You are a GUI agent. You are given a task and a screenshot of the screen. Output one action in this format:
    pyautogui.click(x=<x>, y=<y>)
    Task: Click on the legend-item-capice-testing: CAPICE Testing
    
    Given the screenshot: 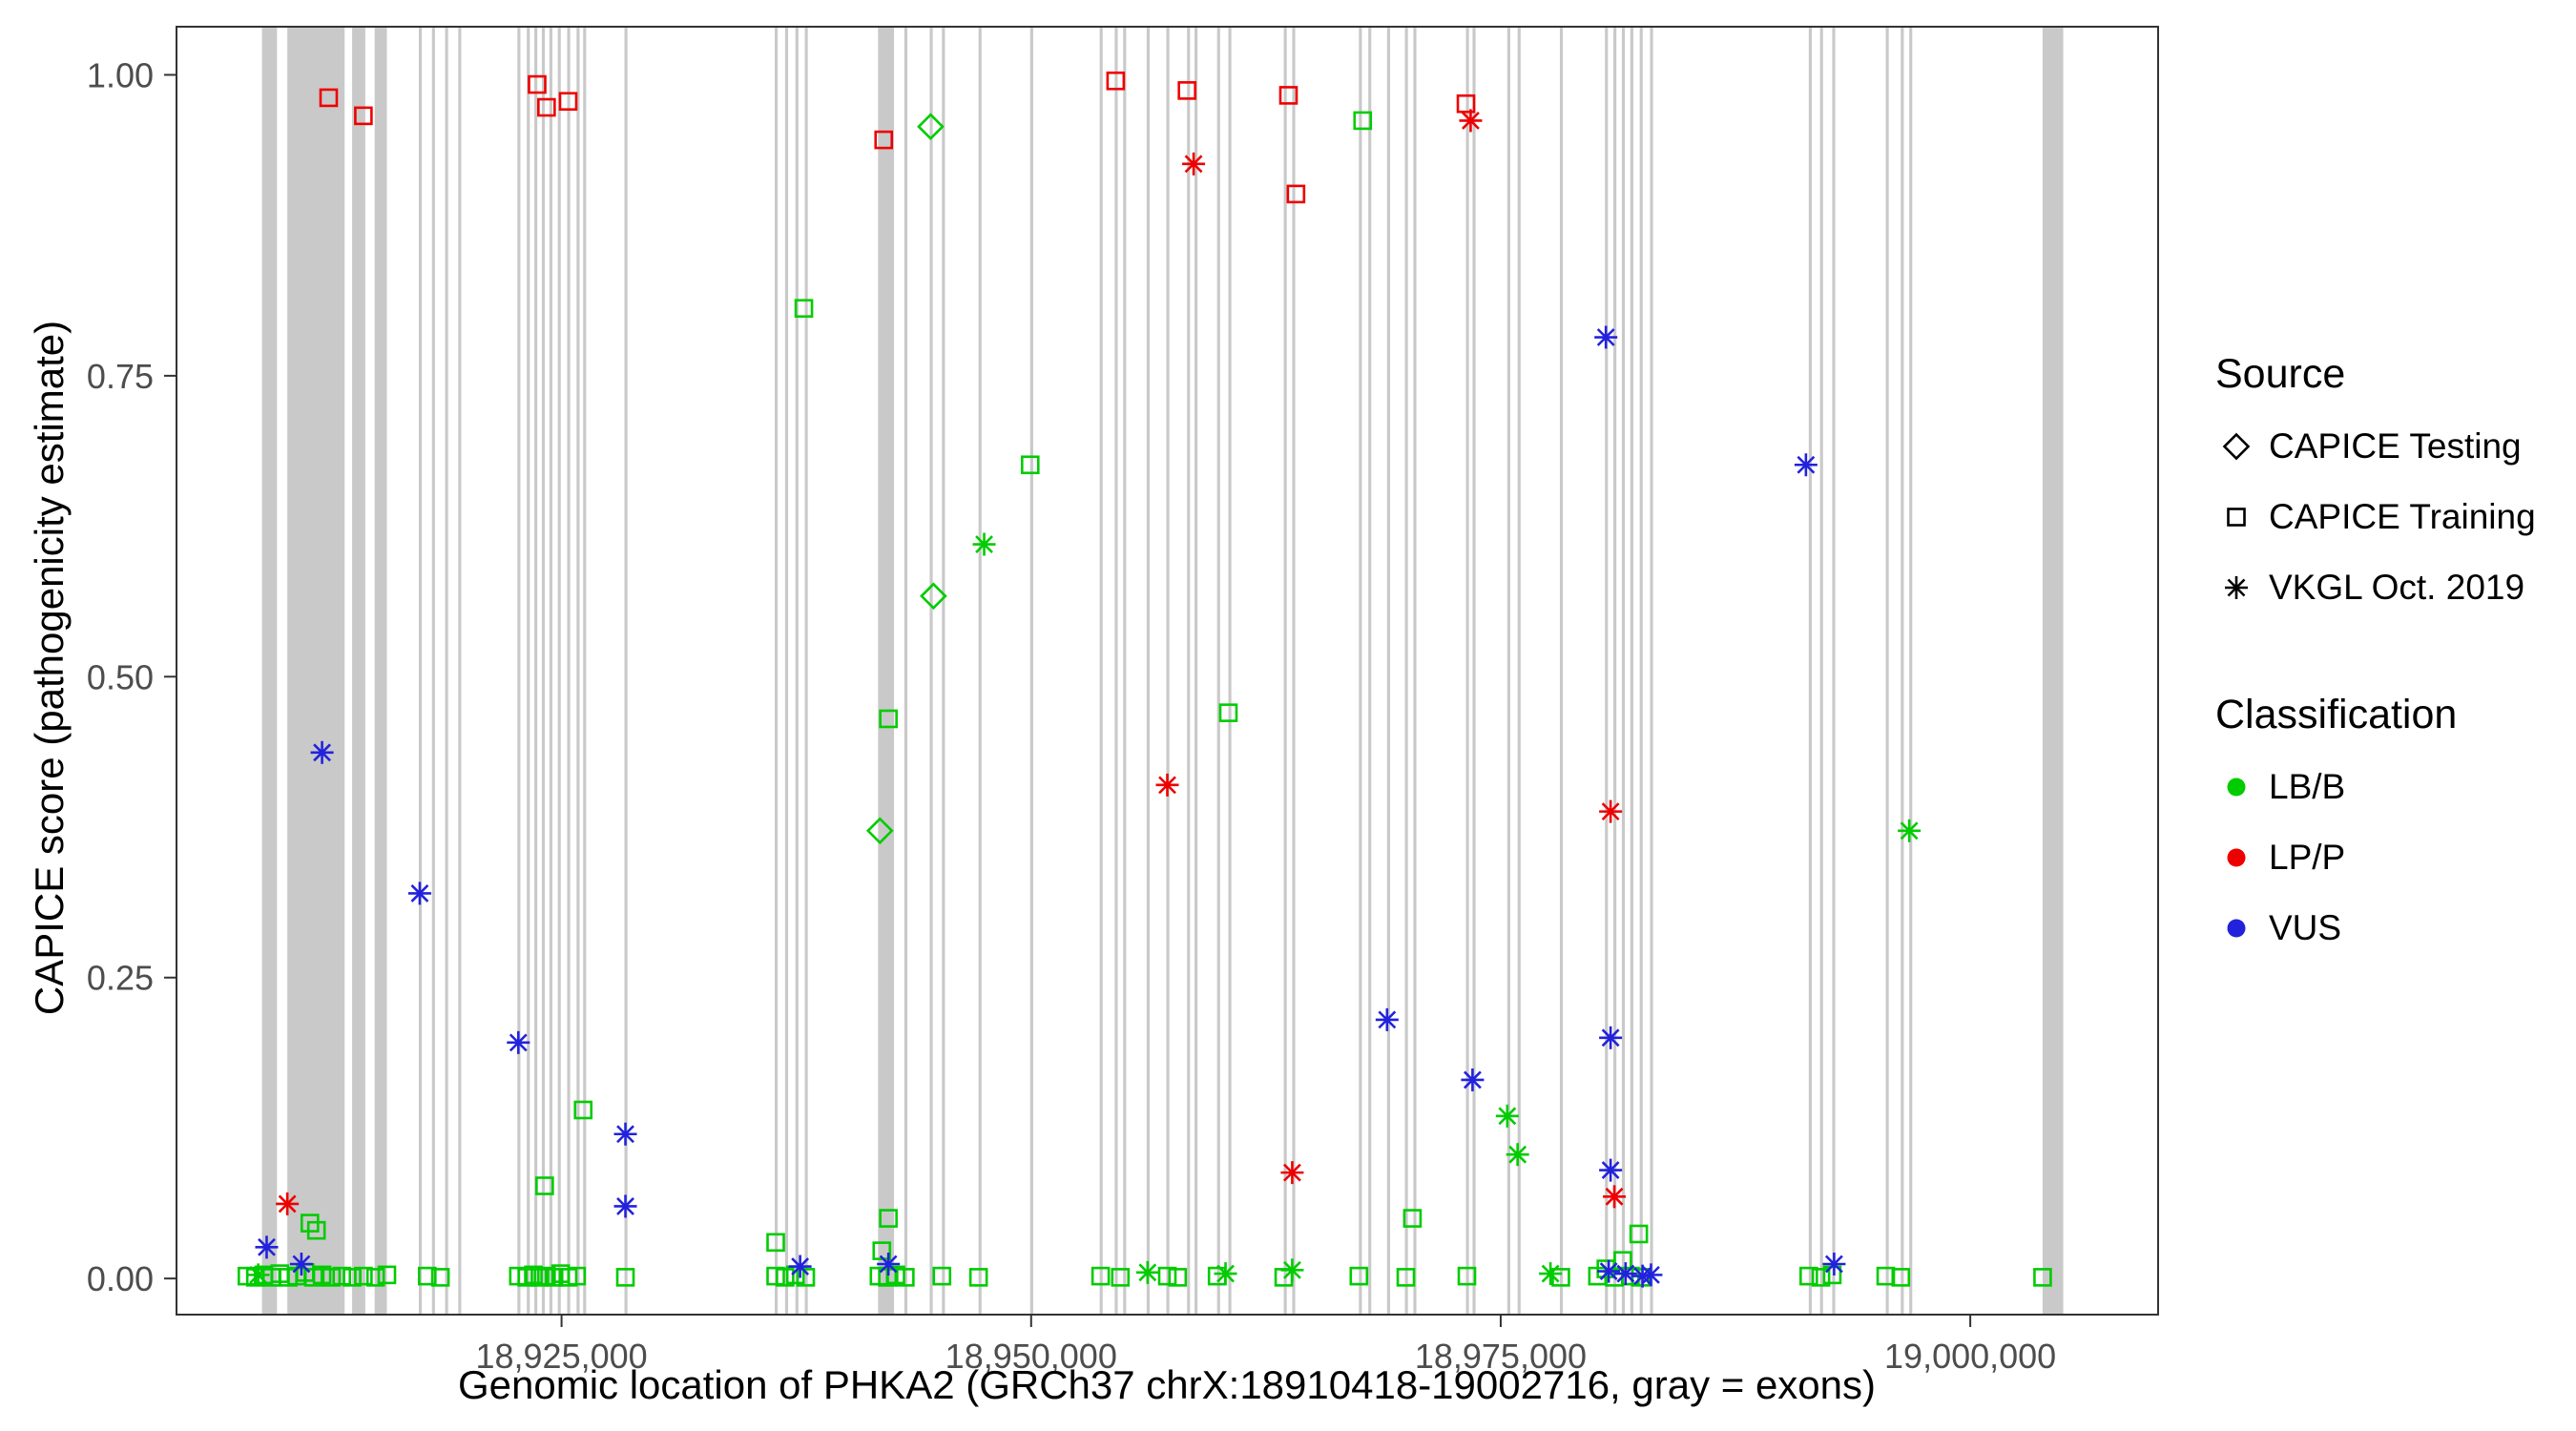 What is the action you would take?
    pyautogui.click(x=2375, y=446)
    